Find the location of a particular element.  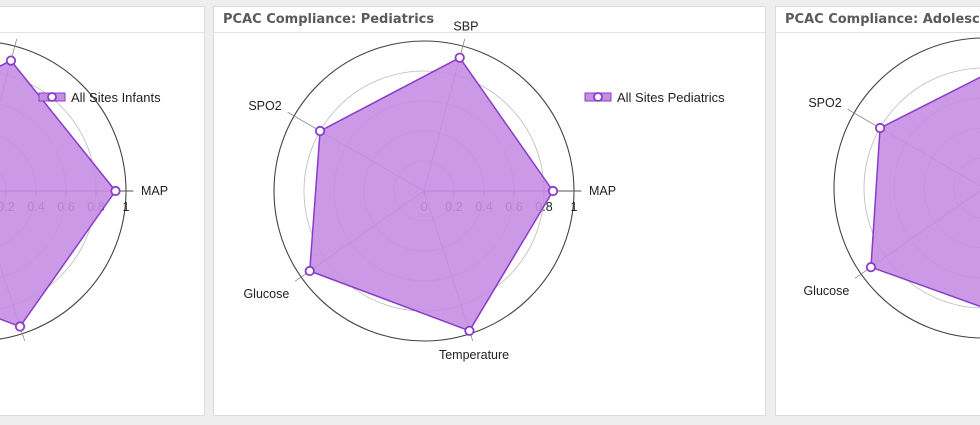

radar-chart-adolescents: 00.20.40.60.81SPO2Glucose is located at coordinates (891, 188).